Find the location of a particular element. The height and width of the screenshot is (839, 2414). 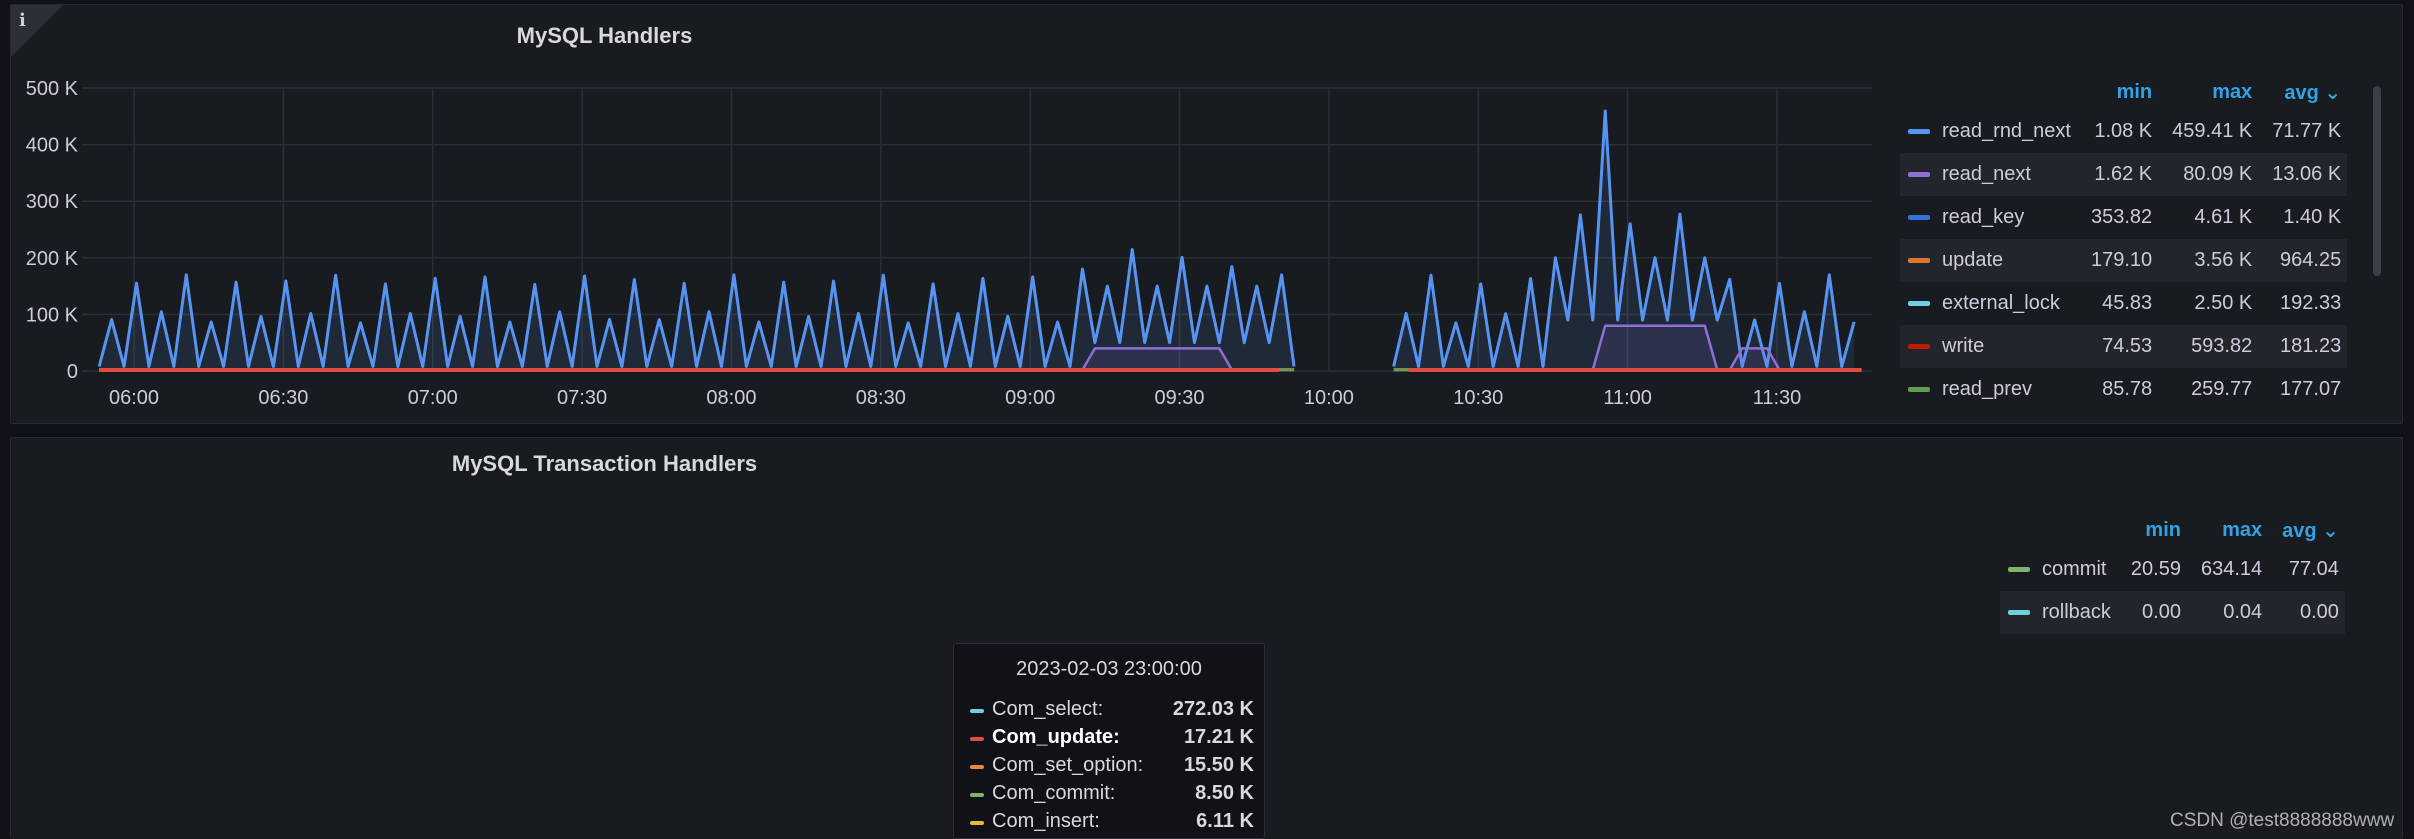

tooltip-row: Com_set_option: 15.50 K is located at coordinates (1112, 768).